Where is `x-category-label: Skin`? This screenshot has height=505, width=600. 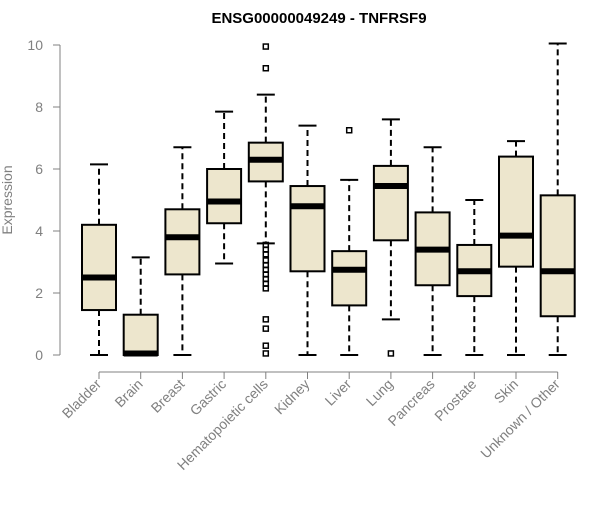
x-category-label: Skin is located at coordinates (506, 391).